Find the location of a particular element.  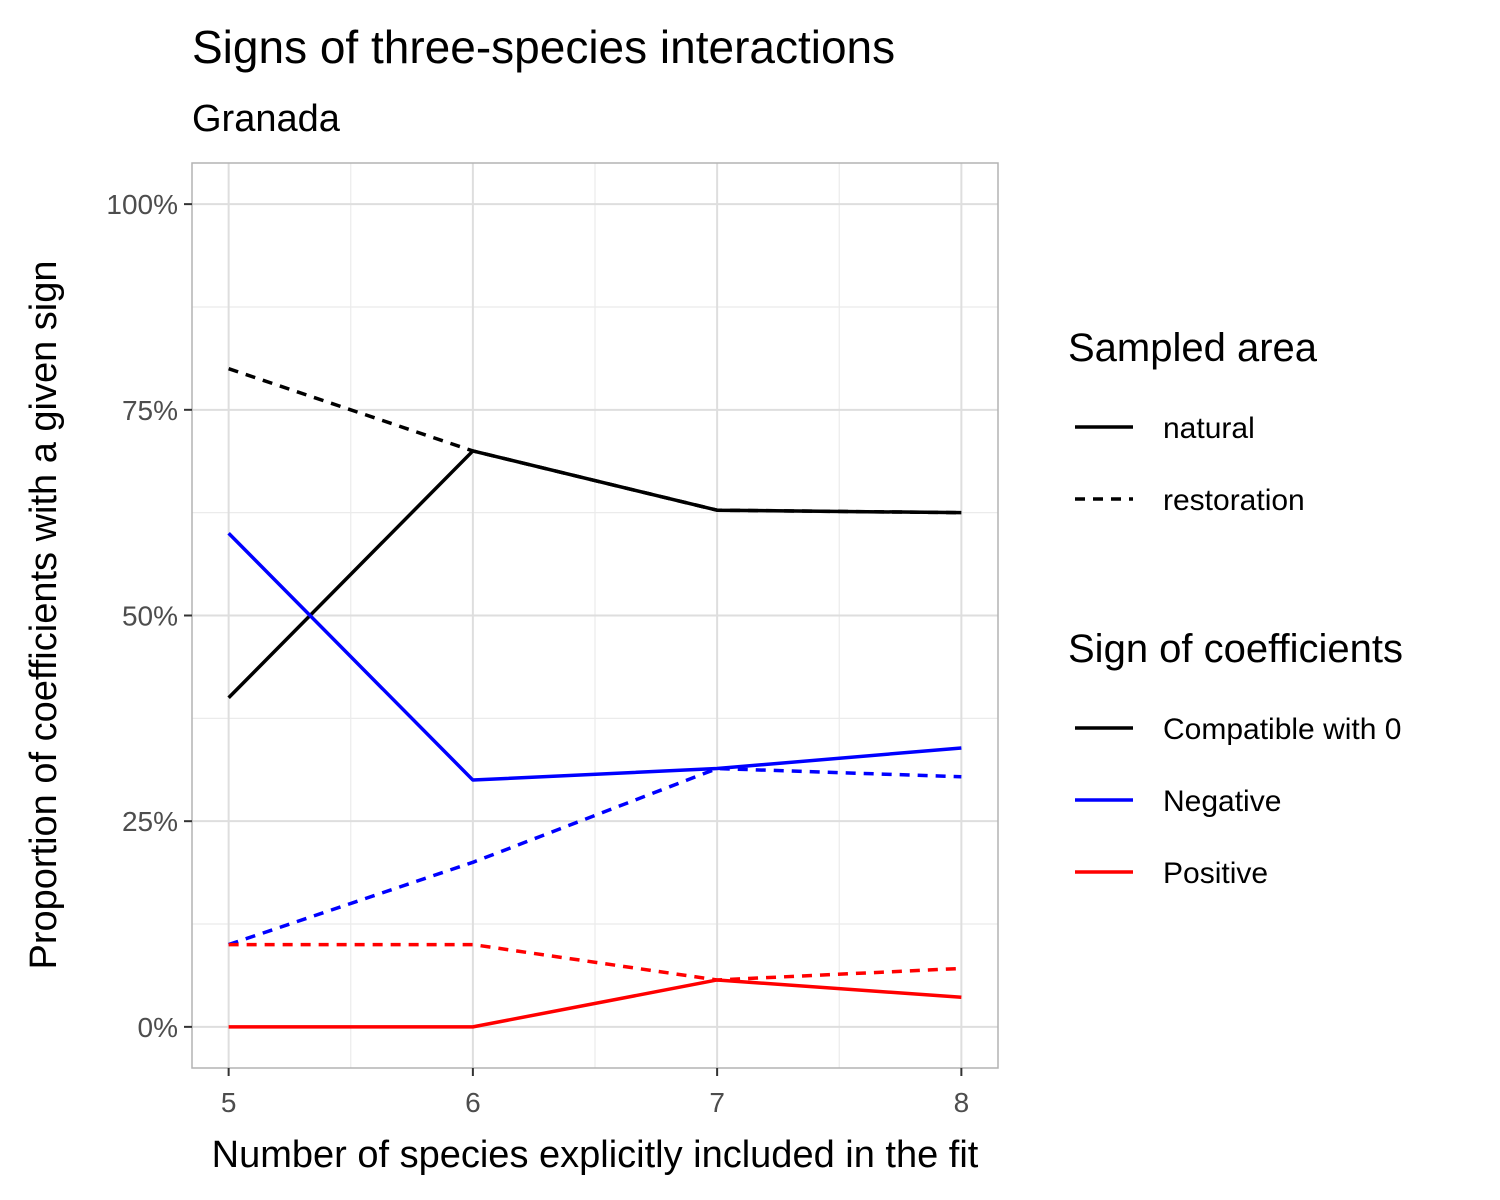

series-line-negative-restoration is located at coordinates (595, 856).